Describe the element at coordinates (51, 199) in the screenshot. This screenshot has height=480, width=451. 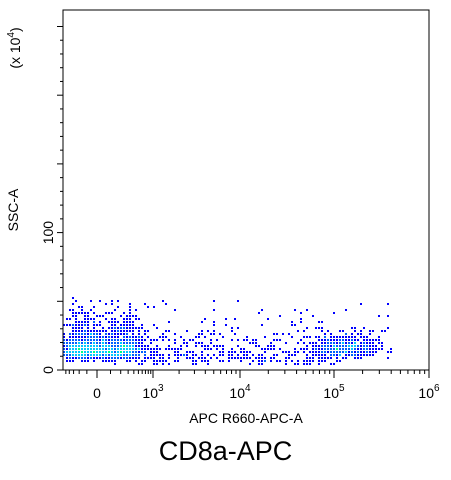
I see `y-axis: 0 100` at that location.